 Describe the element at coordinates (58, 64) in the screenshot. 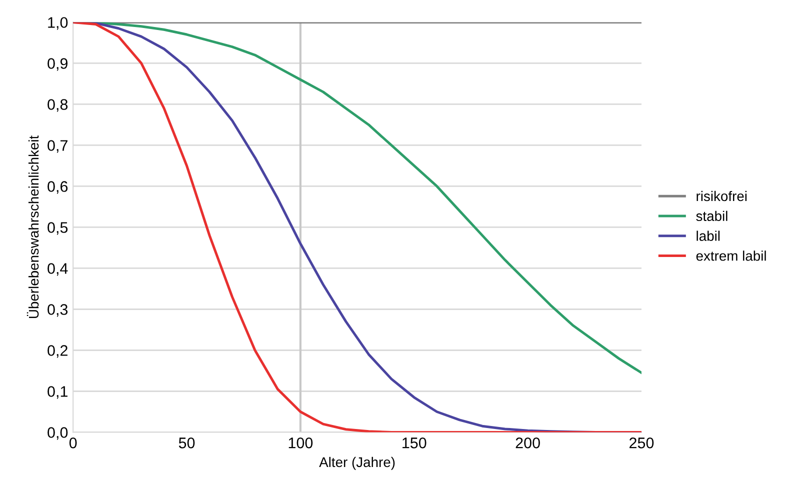

I see `y-tick-label: 0,9` at that location.